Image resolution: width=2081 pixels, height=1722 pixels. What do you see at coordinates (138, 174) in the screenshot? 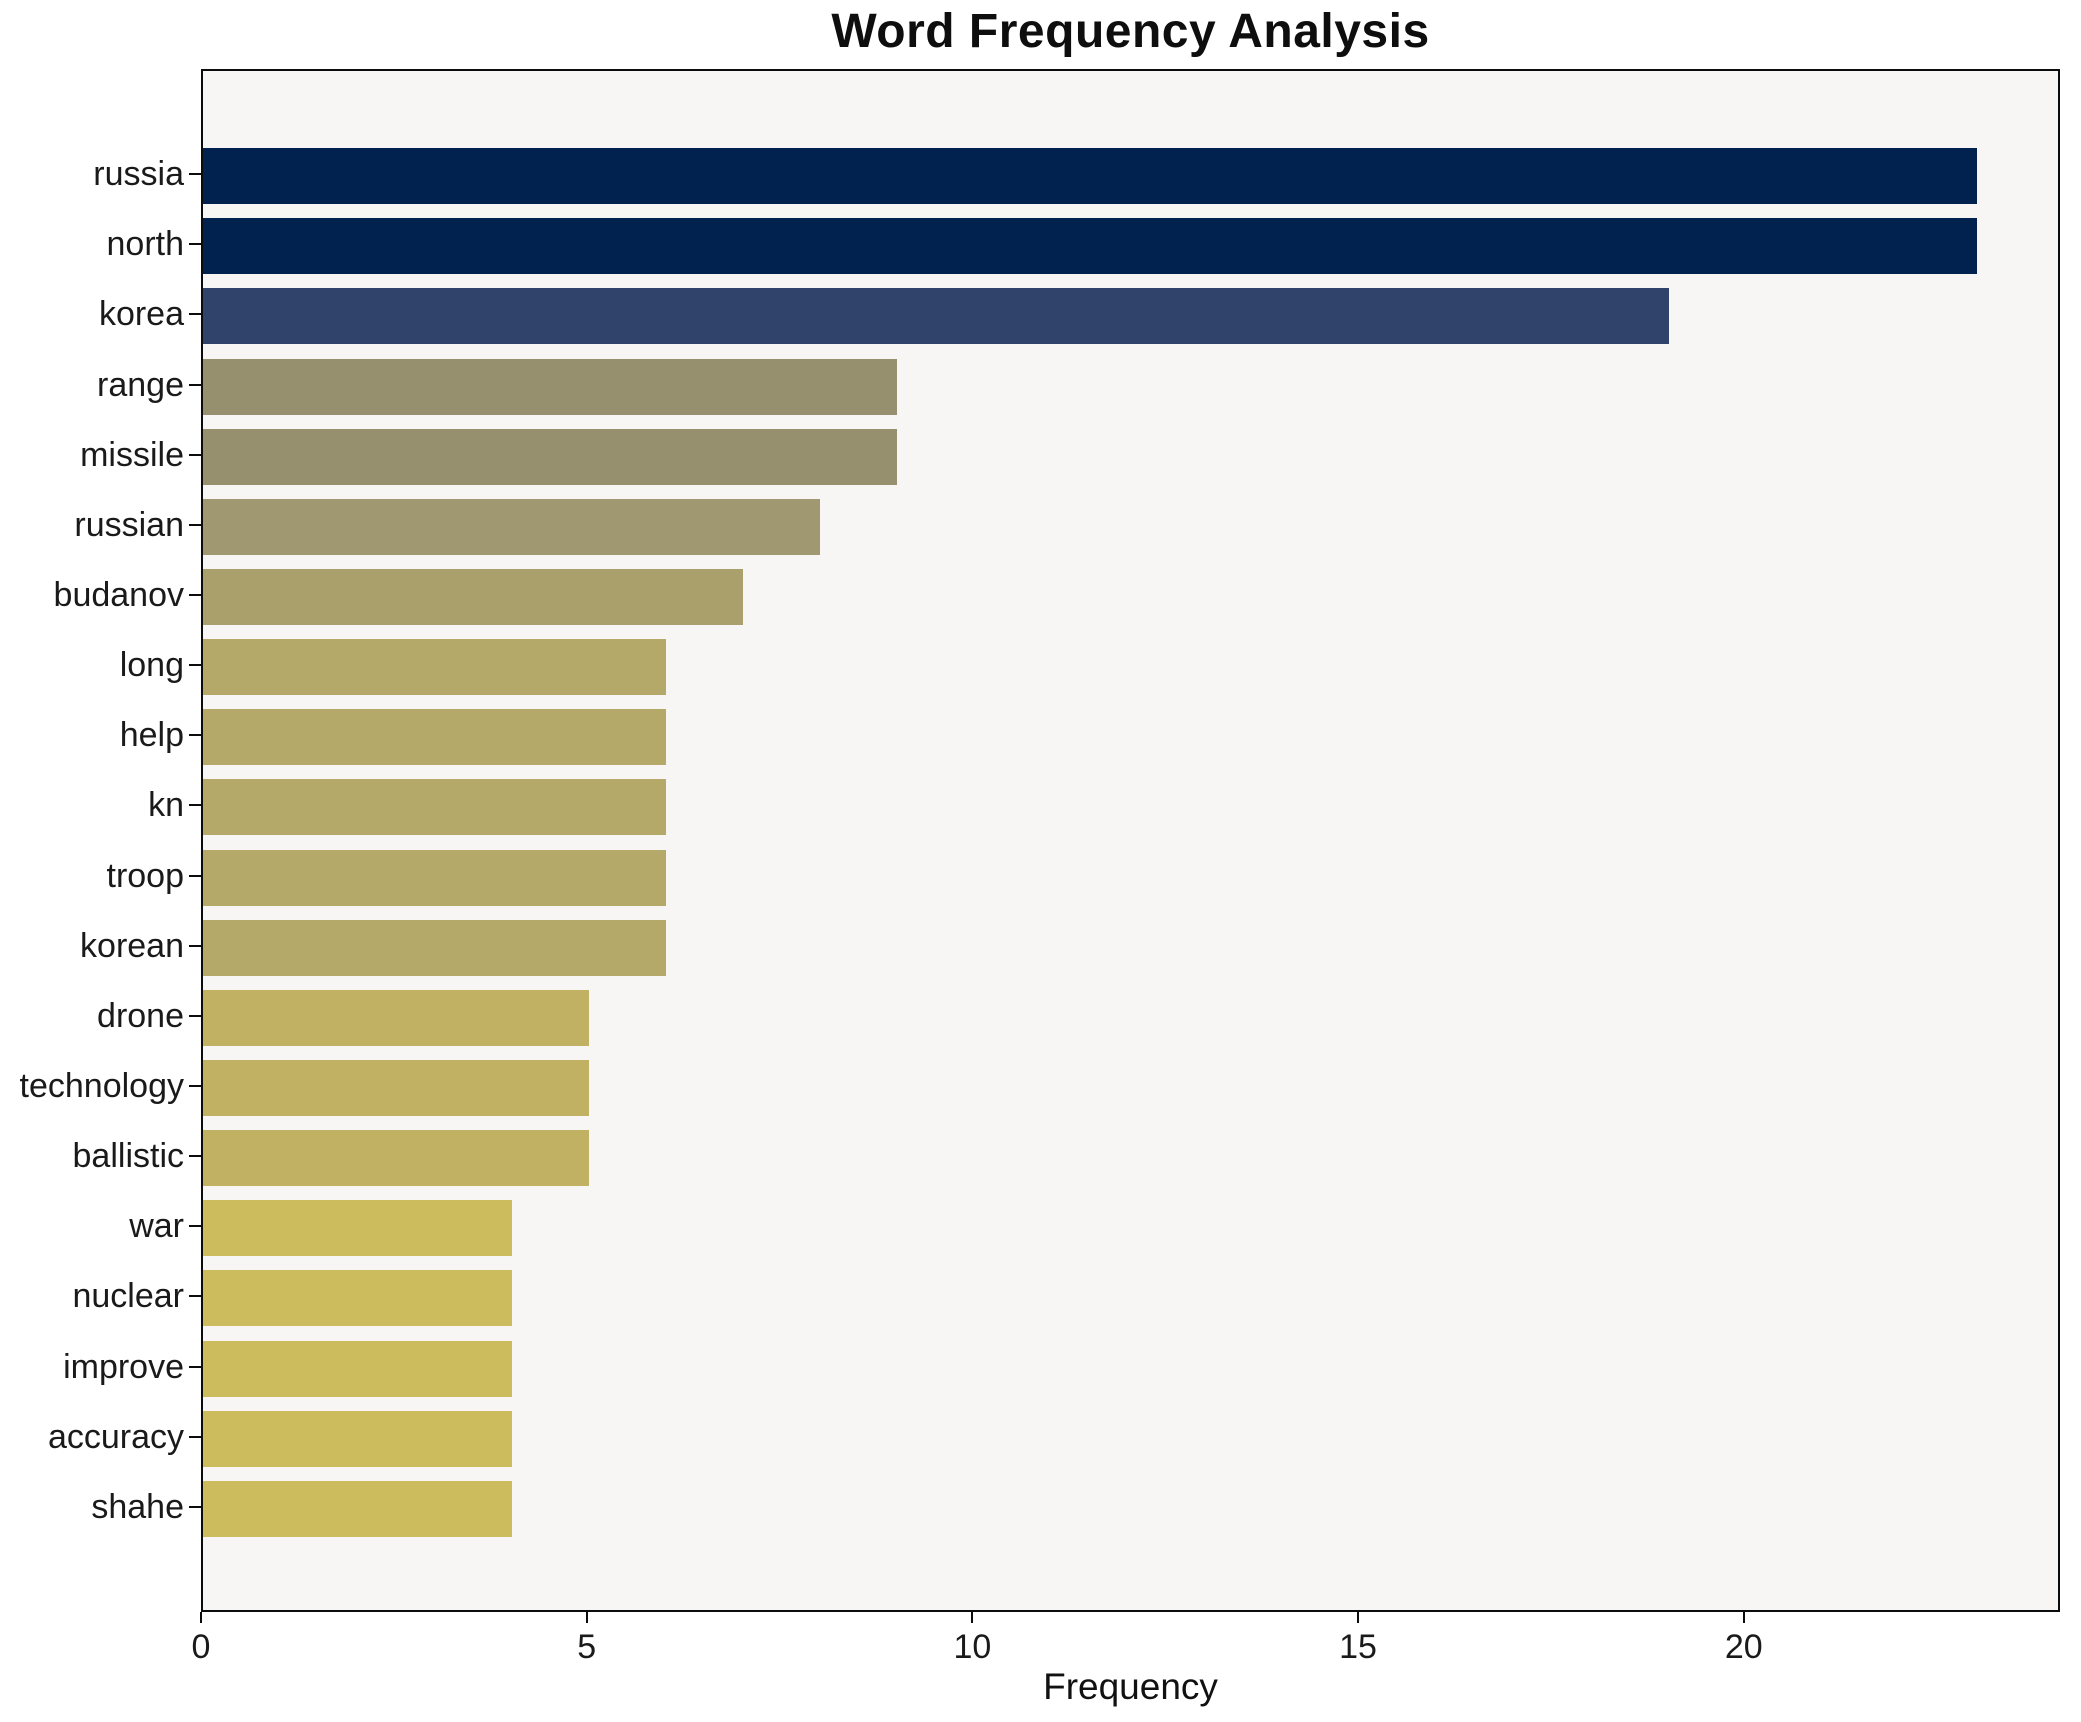
I see `y-tick-label-russia: russia` at bounding box center [138, 174].